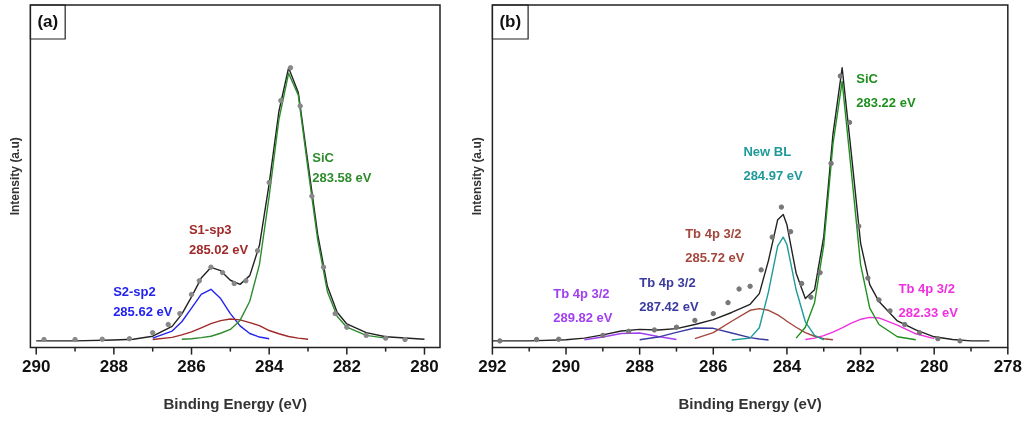 Image resolution: width=1032 pixels, height=422 pixels. I want to click on annotation: Tb 4p 3/2 285.72 eV, so click(715, 246).